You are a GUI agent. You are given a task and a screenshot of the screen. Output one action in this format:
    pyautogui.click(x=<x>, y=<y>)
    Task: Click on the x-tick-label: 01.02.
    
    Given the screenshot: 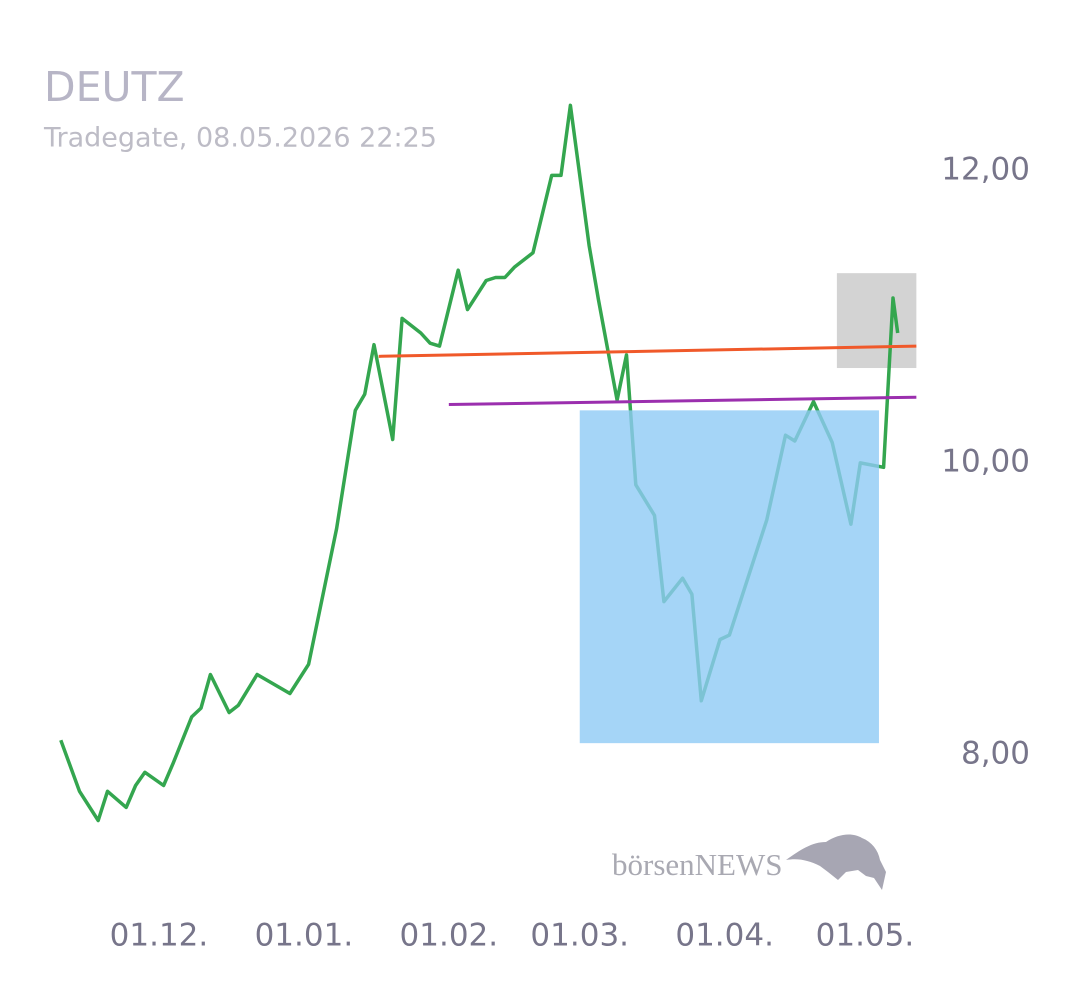 What is the action you would take?
    pyautogui.click(x=449, y=936)
    